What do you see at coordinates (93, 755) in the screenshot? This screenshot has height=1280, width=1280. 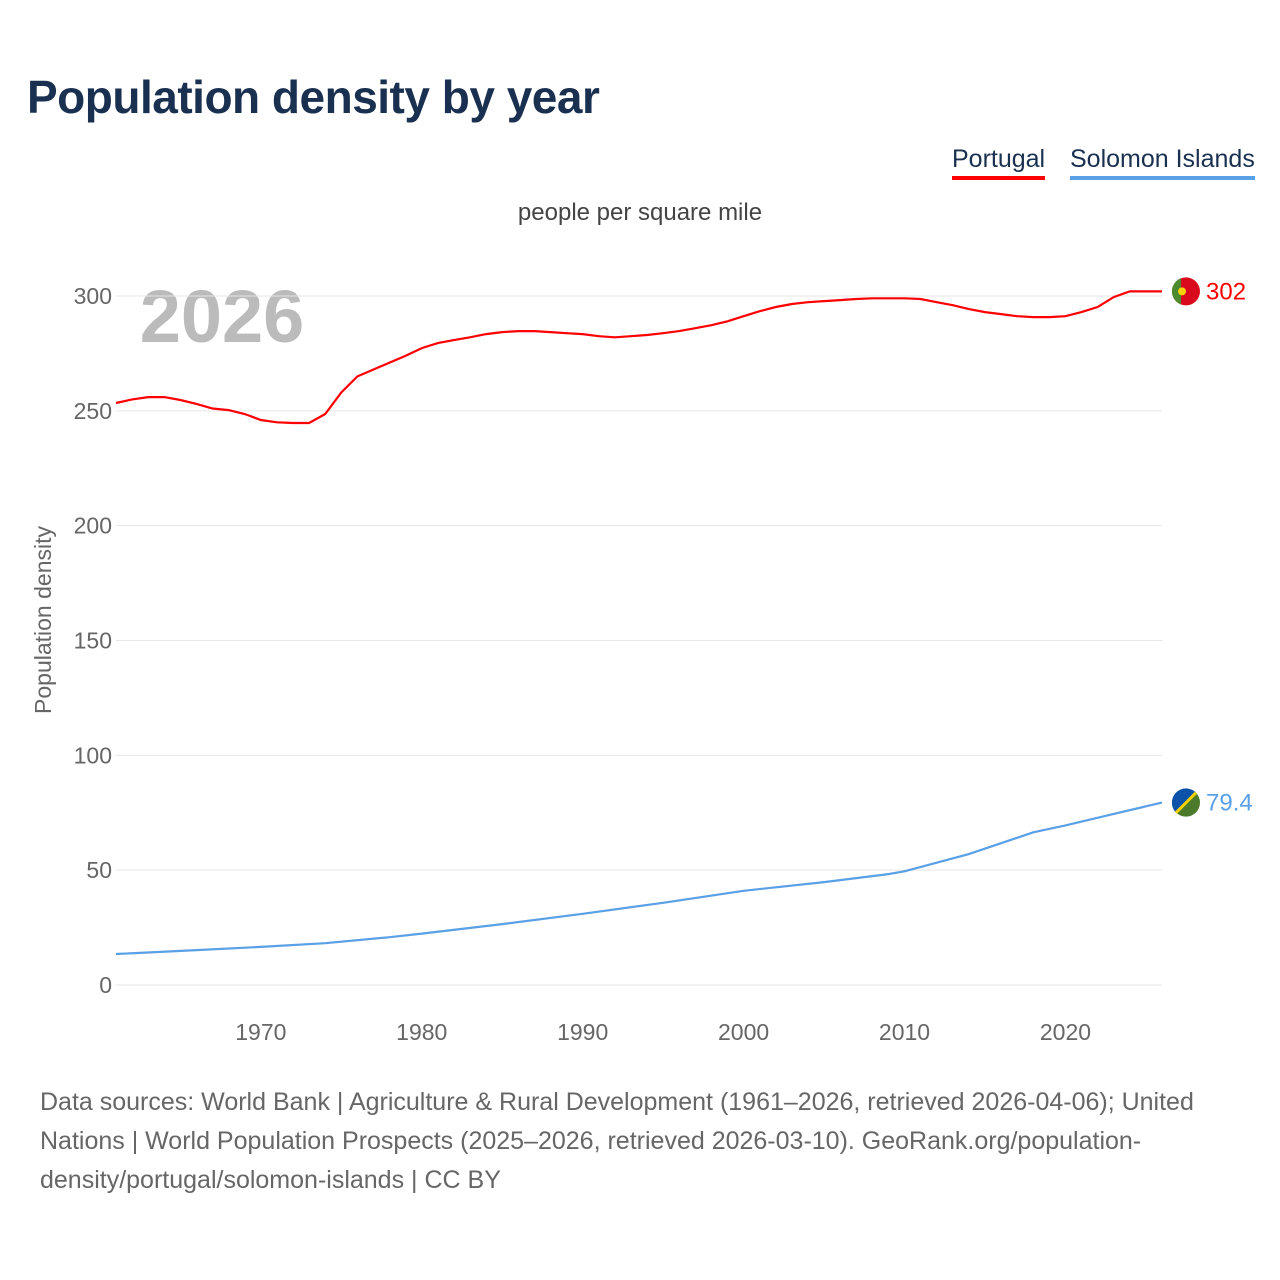 I see `y-tick-label: 100` at bounding box center [93, 755].